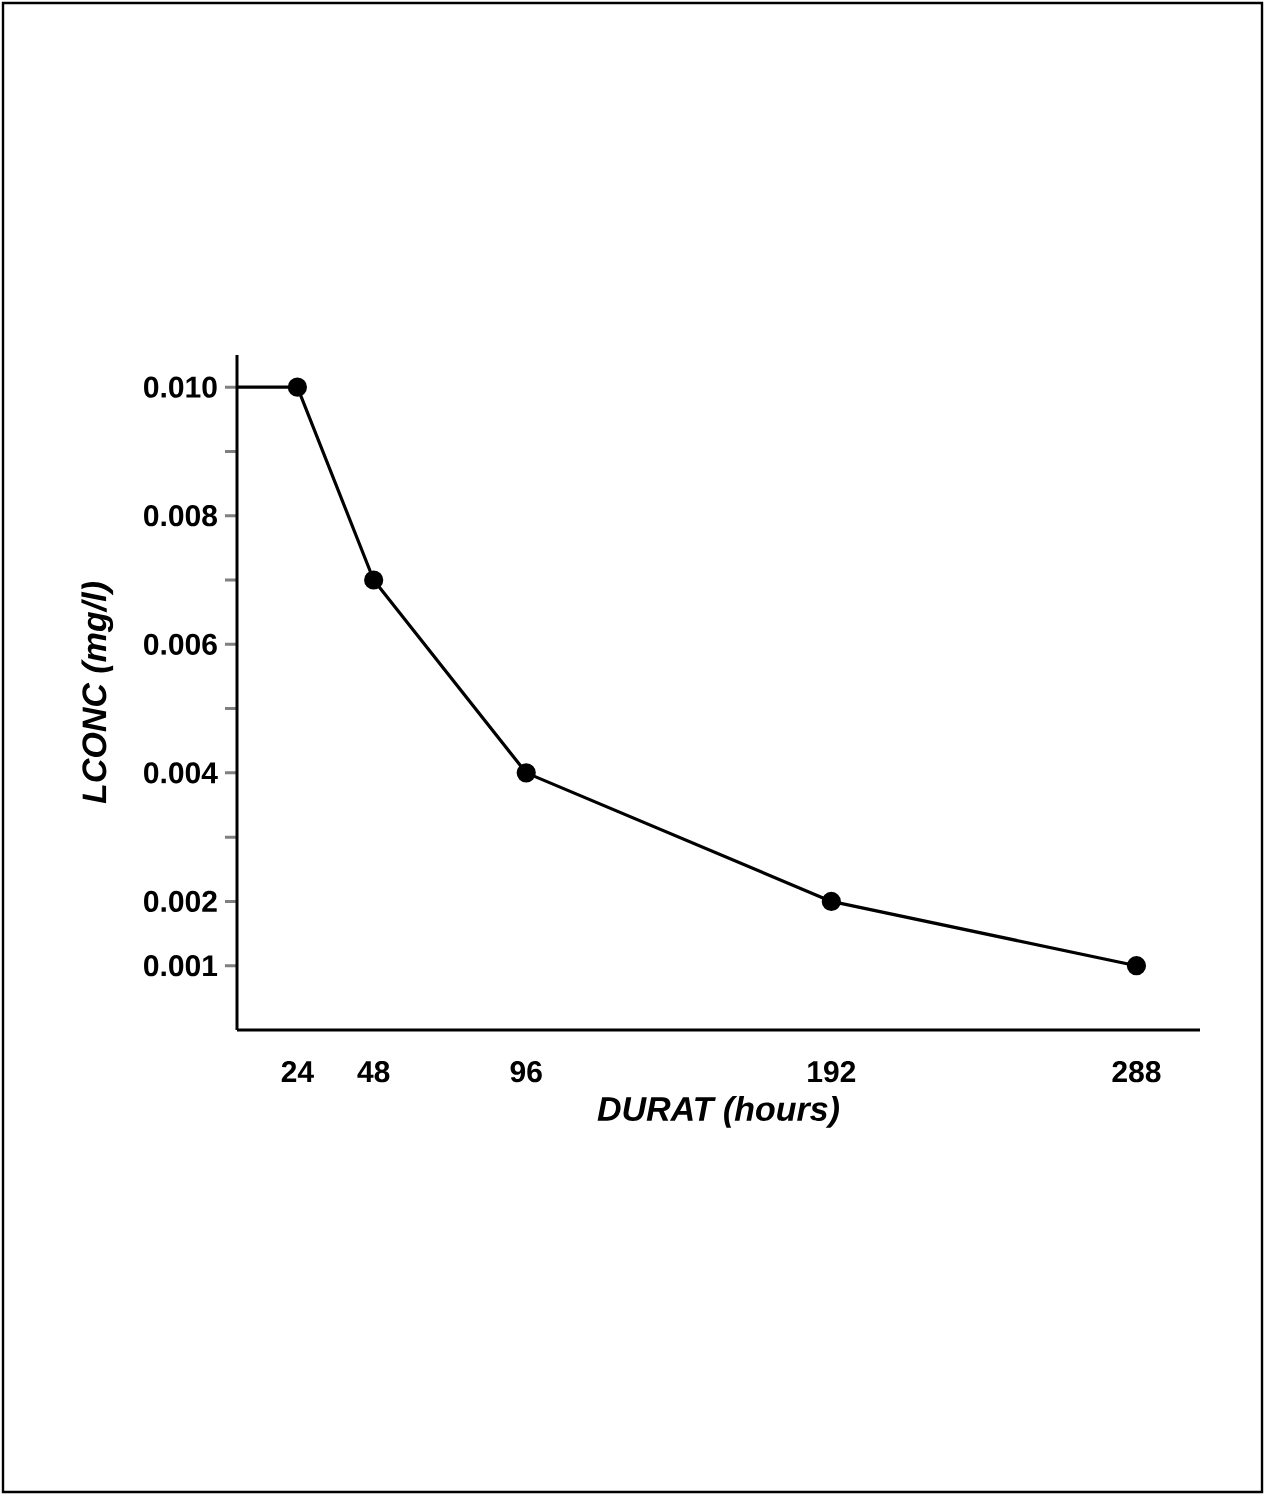  Describe the element at coordinates (297, 1072) in the screenshot. I see `x-tick-label: 24` at that location.